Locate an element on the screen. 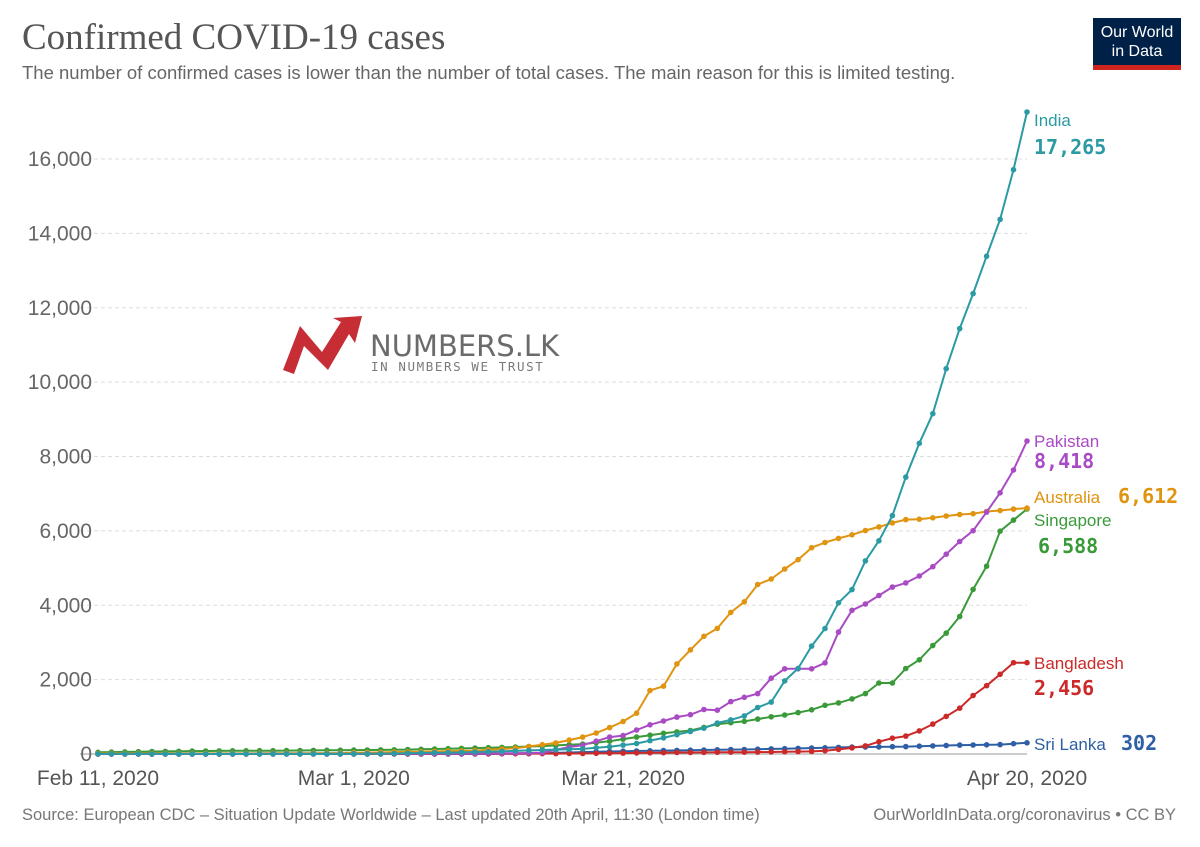 The image size is (1200, 847). series-line is located at coordinates (562, 708).